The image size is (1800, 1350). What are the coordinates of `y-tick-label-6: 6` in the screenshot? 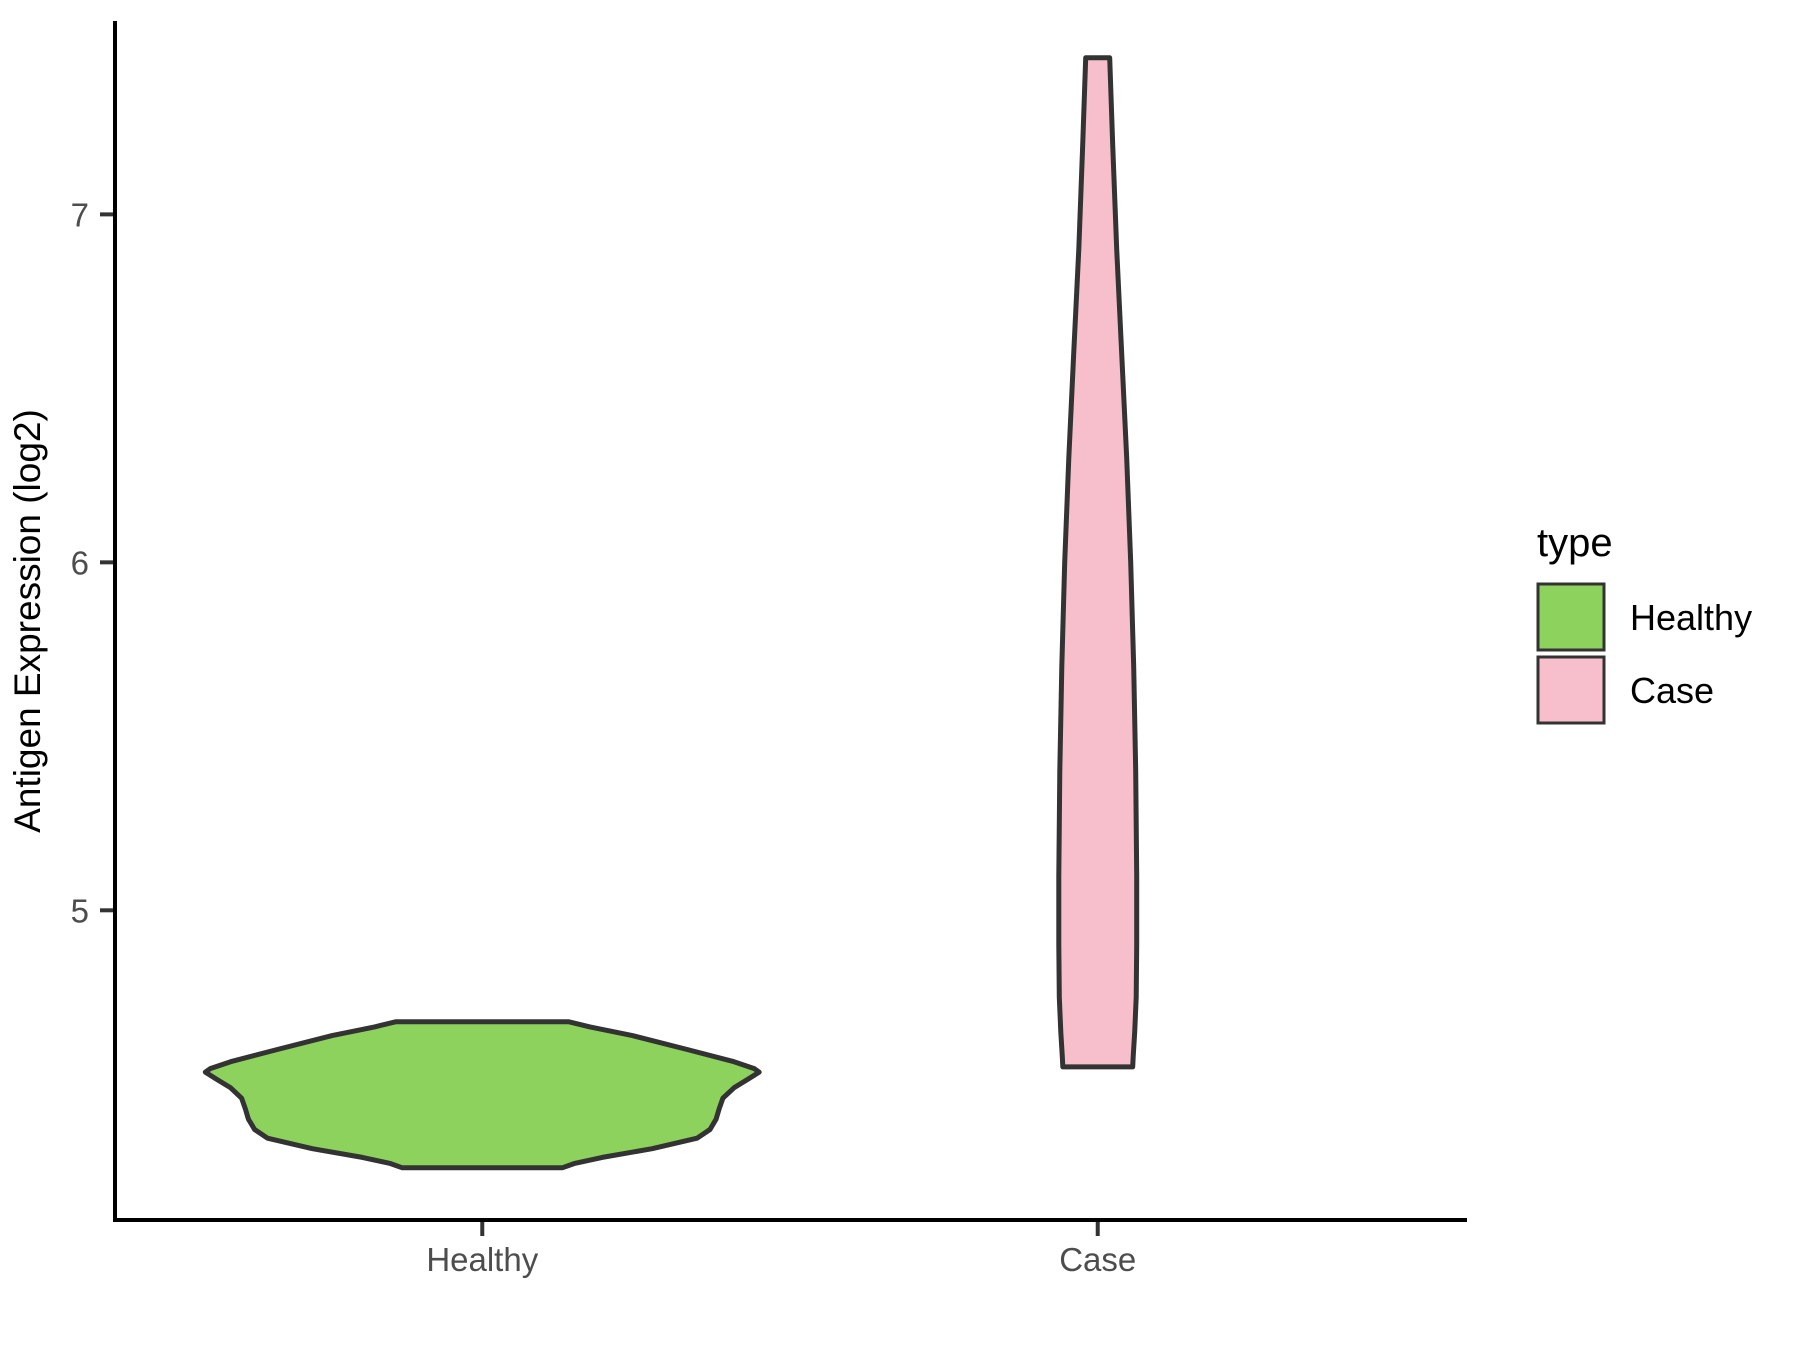 It's located at (80, 562).